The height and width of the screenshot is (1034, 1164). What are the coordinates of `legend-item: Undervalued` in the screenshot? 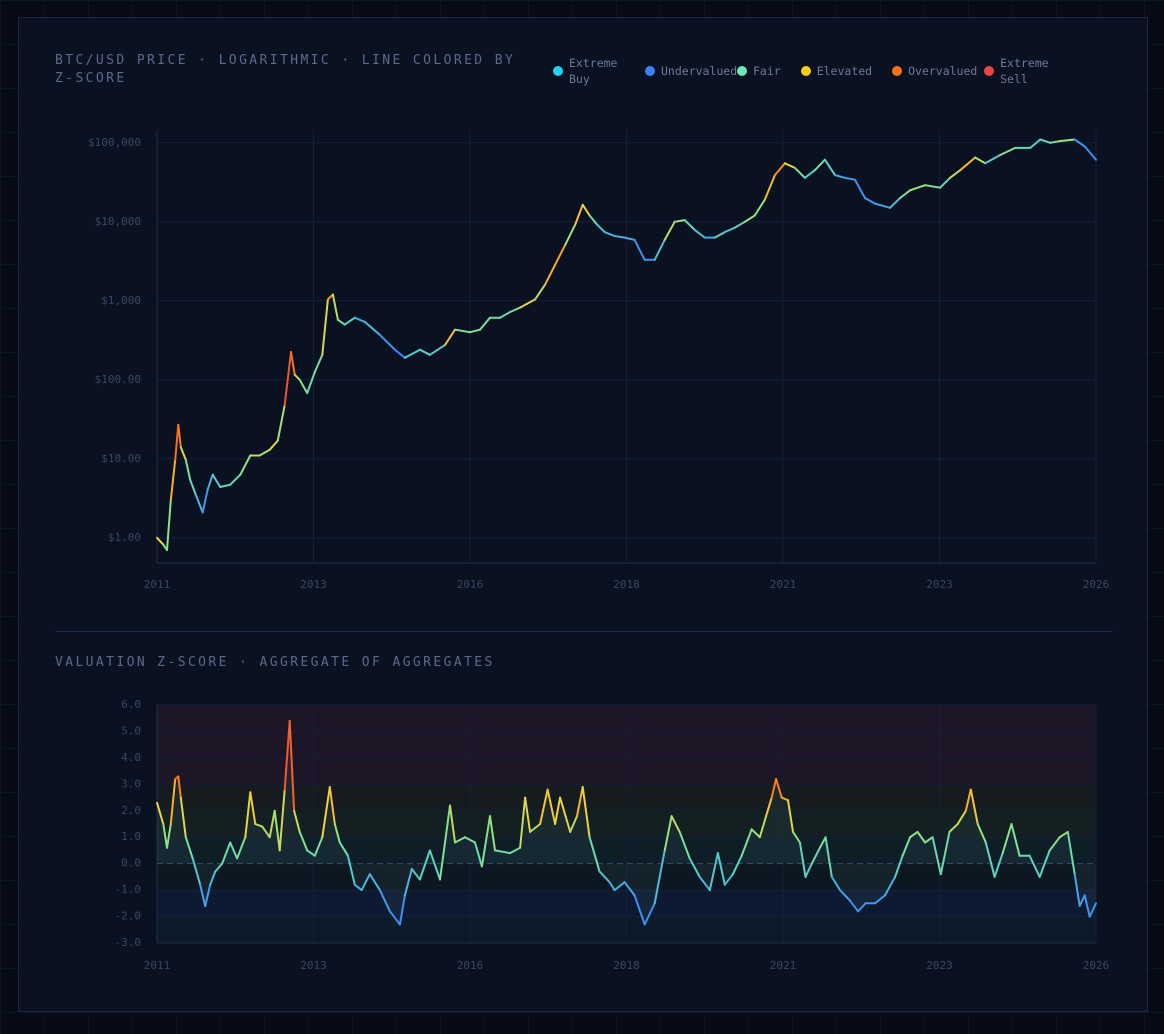 It's located at (691, 71).